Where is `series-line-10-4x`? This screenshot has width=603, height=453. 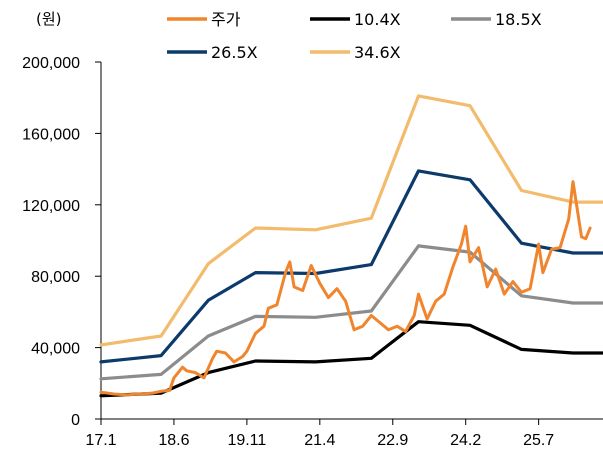
series-line-10-4x is located at coordinates (351, 359).